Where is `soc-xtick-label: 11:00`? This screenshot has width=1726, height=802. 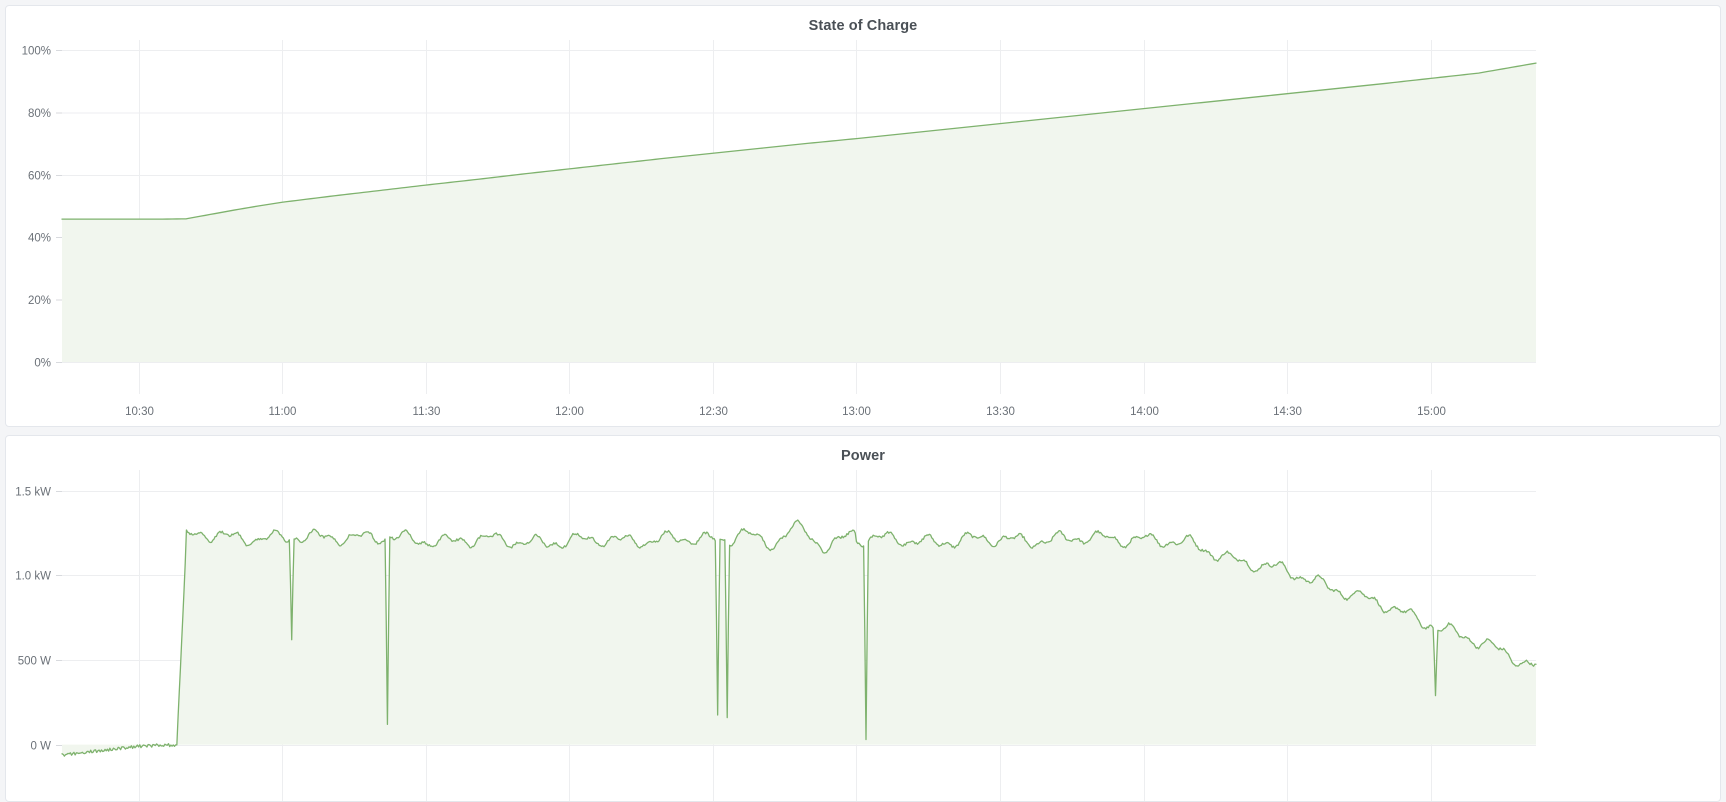 soc-xtick-label: 11:00 is located at coordinates (283, 412).